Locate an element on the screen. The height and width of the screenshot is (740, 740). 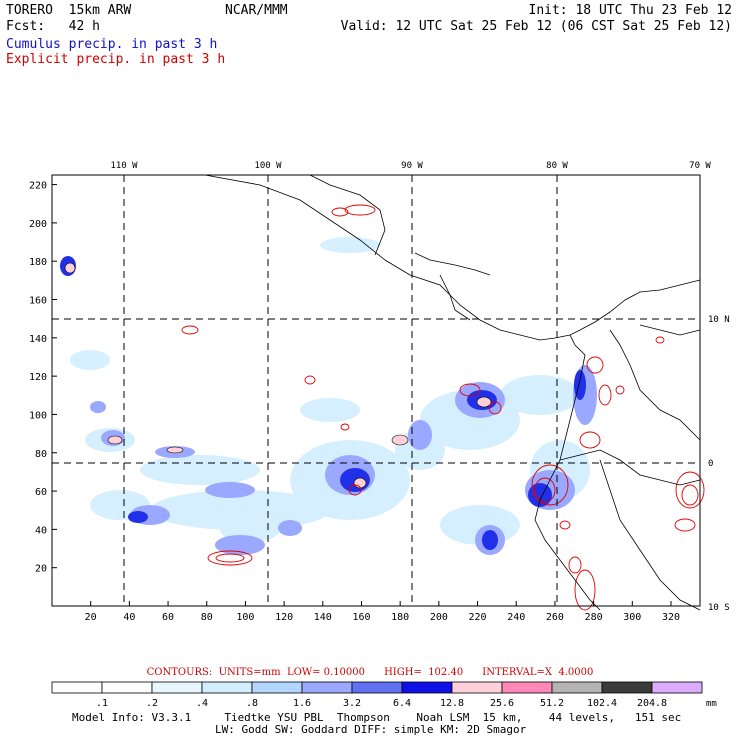
y-tick-label: 60 is located at coordinates (41, 492).